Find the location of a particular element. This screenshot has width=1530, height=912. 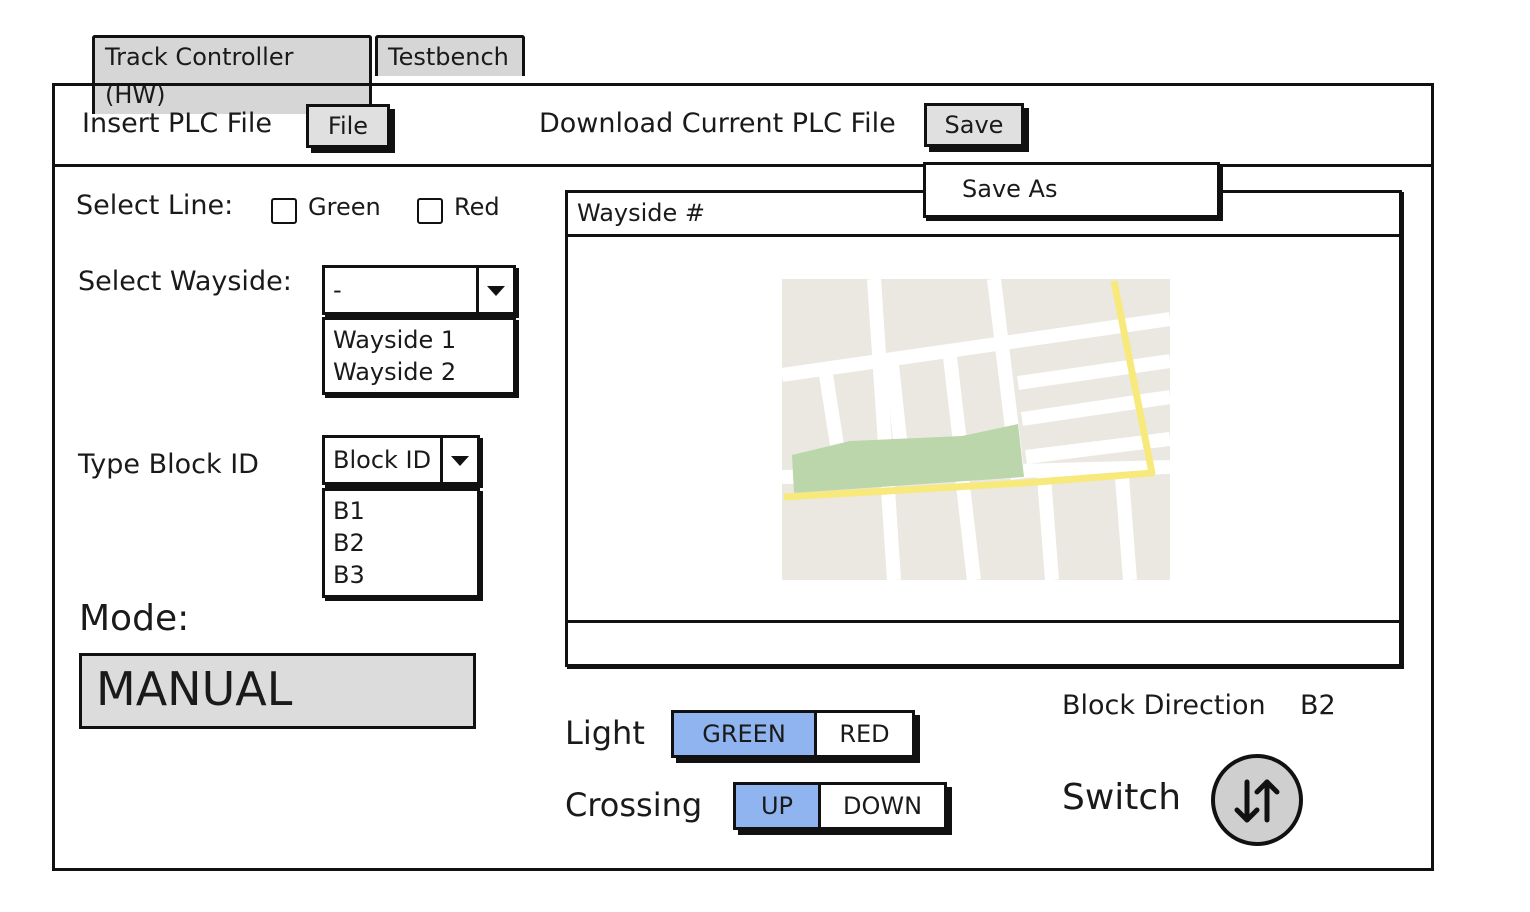

select-wayside-label: Select Wayside: is located at coordinates (185, 281).